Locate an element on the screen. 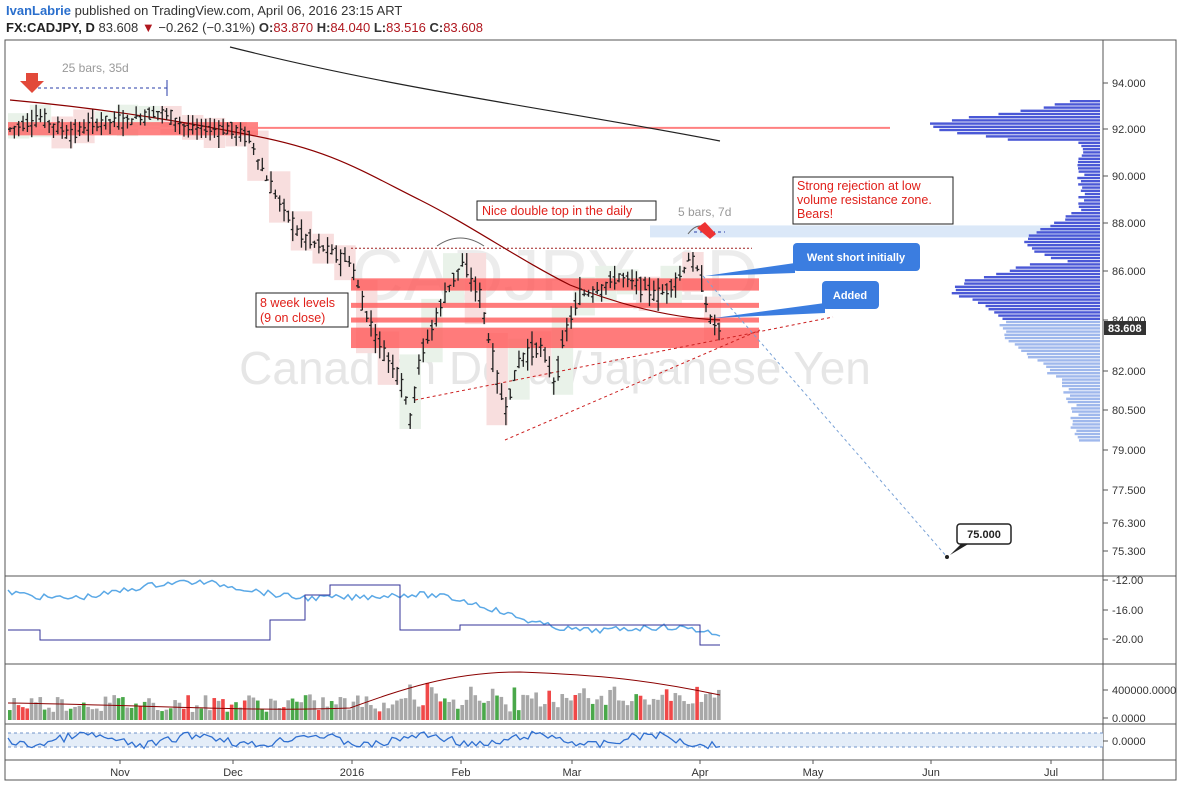 This screenshot has height=787, width=1184. callout-bubble is located at coordinates (850, 295).